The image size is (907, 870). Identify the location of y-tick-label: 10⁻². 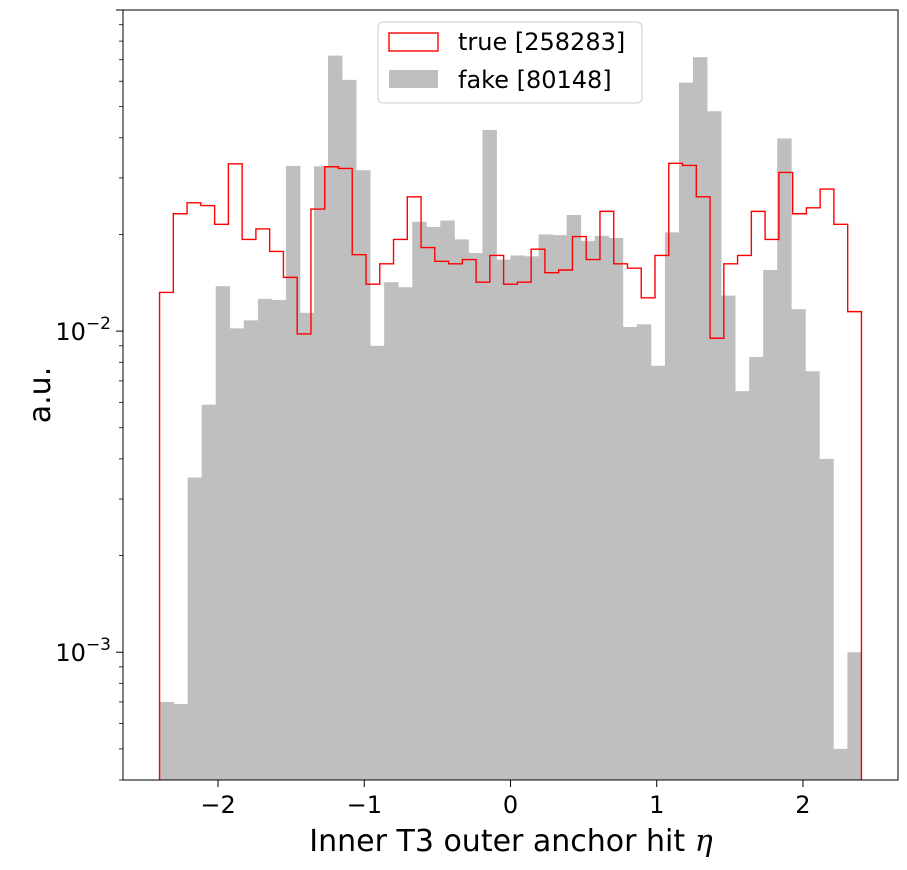
(83, 330).